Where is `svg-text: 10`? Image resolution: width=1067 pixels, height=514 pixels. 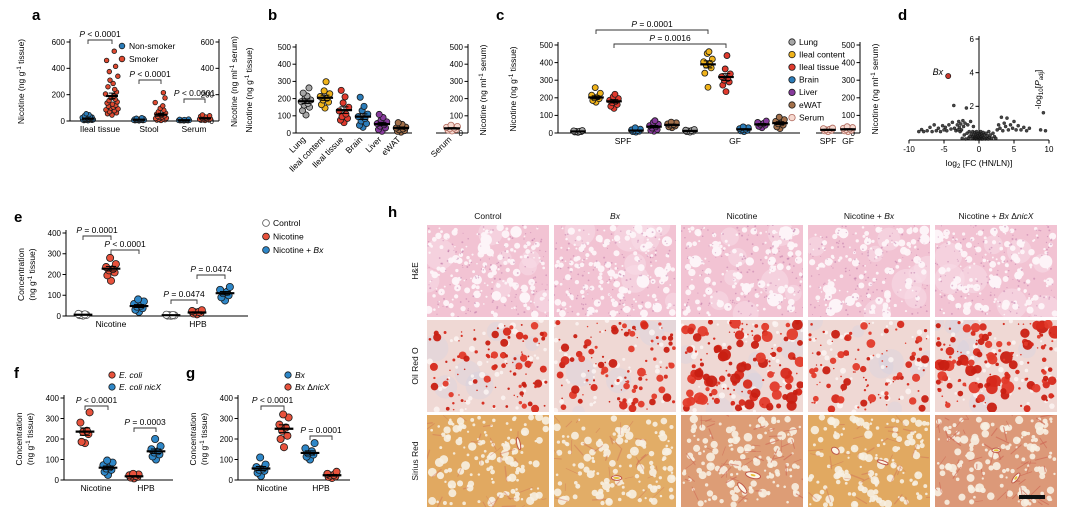 svg-text: 10 is located at coordinates (1049, 149).